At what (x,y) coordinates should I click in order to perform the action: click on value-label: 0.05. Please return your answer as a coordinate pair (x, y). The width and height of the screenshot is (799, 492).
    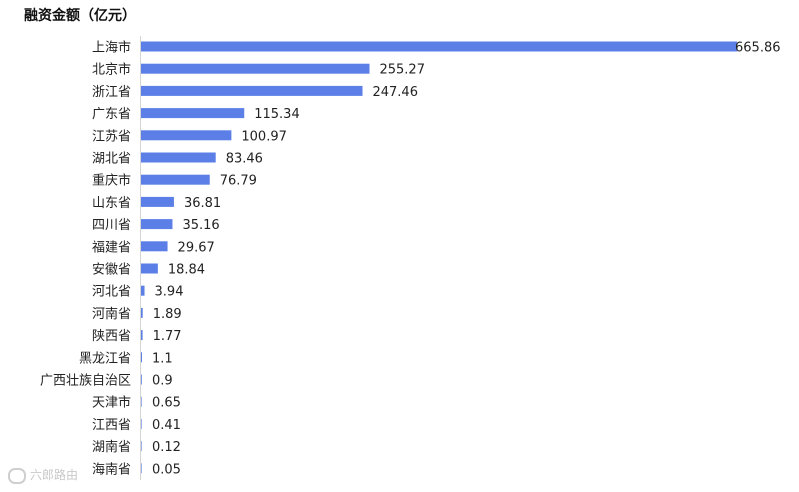
    Looking at the image, I should click on (166, 469).